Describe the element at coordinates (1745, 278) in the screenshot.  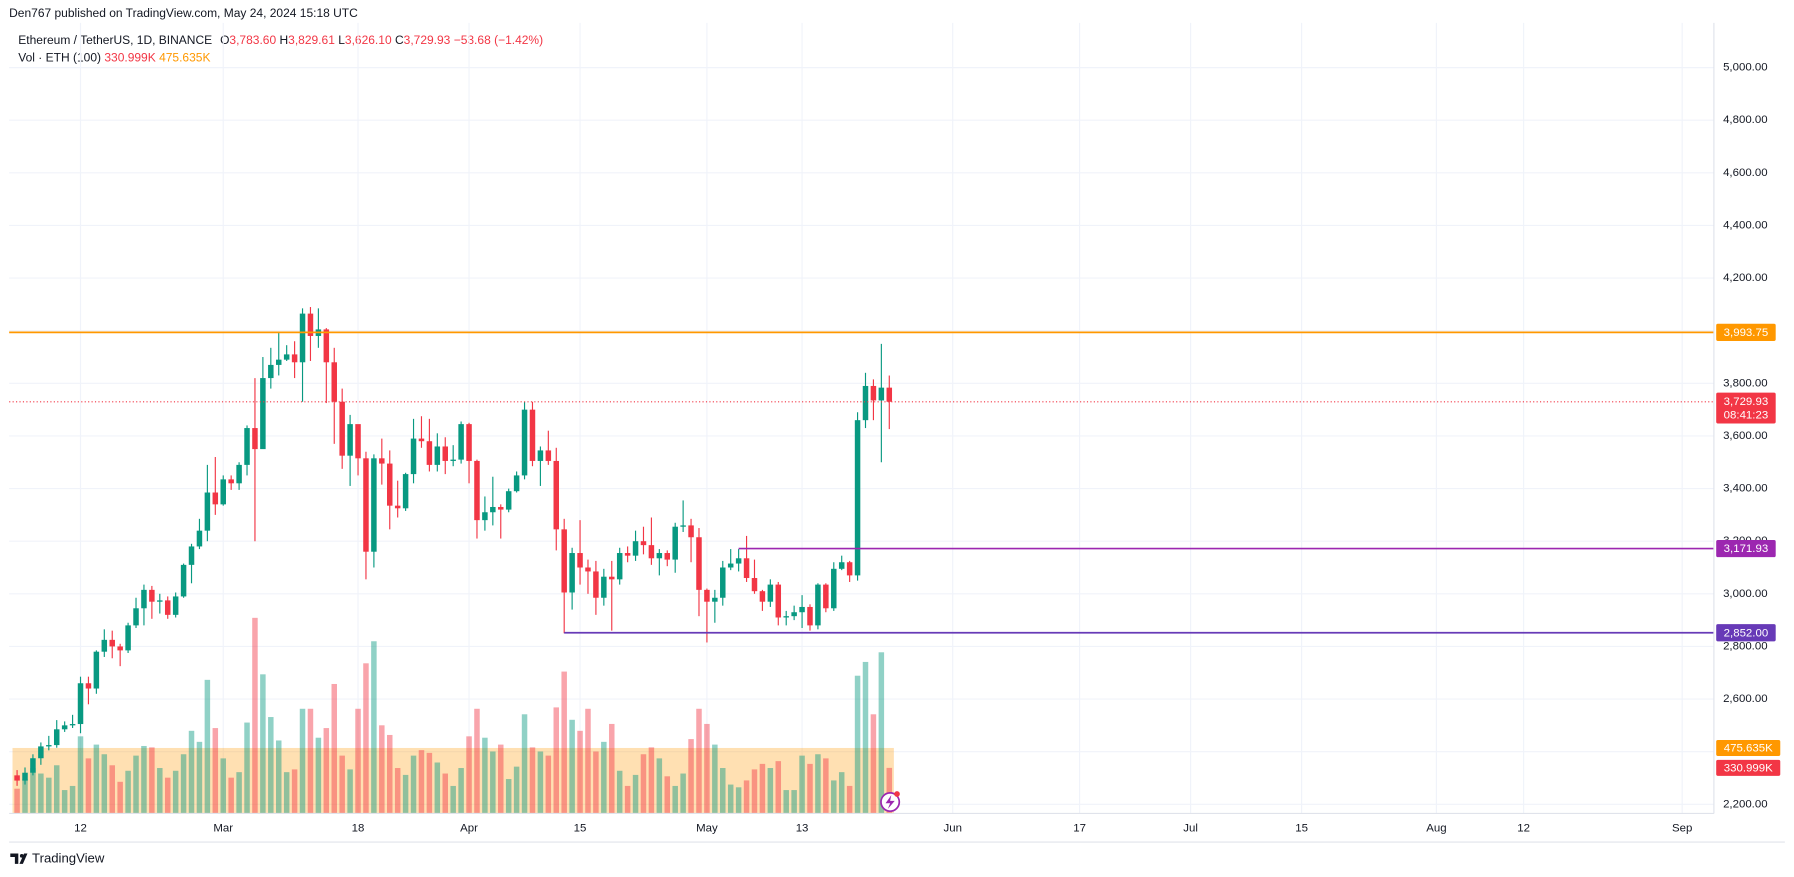
I see `y-tick-label: 4,200.00` at that location.